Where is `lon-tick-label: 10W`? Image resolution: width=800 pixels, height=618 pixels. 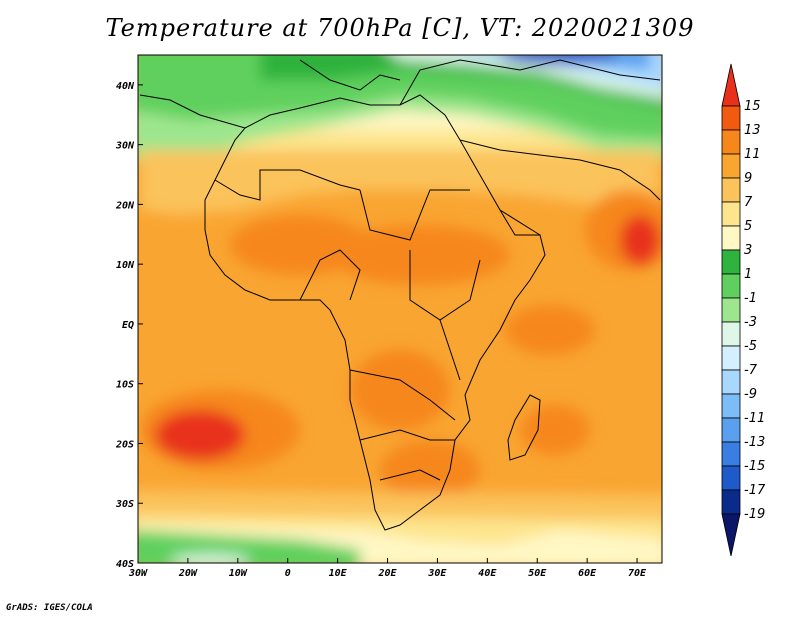 lon-tick-label: 10W is located at coordinates (238, 573).